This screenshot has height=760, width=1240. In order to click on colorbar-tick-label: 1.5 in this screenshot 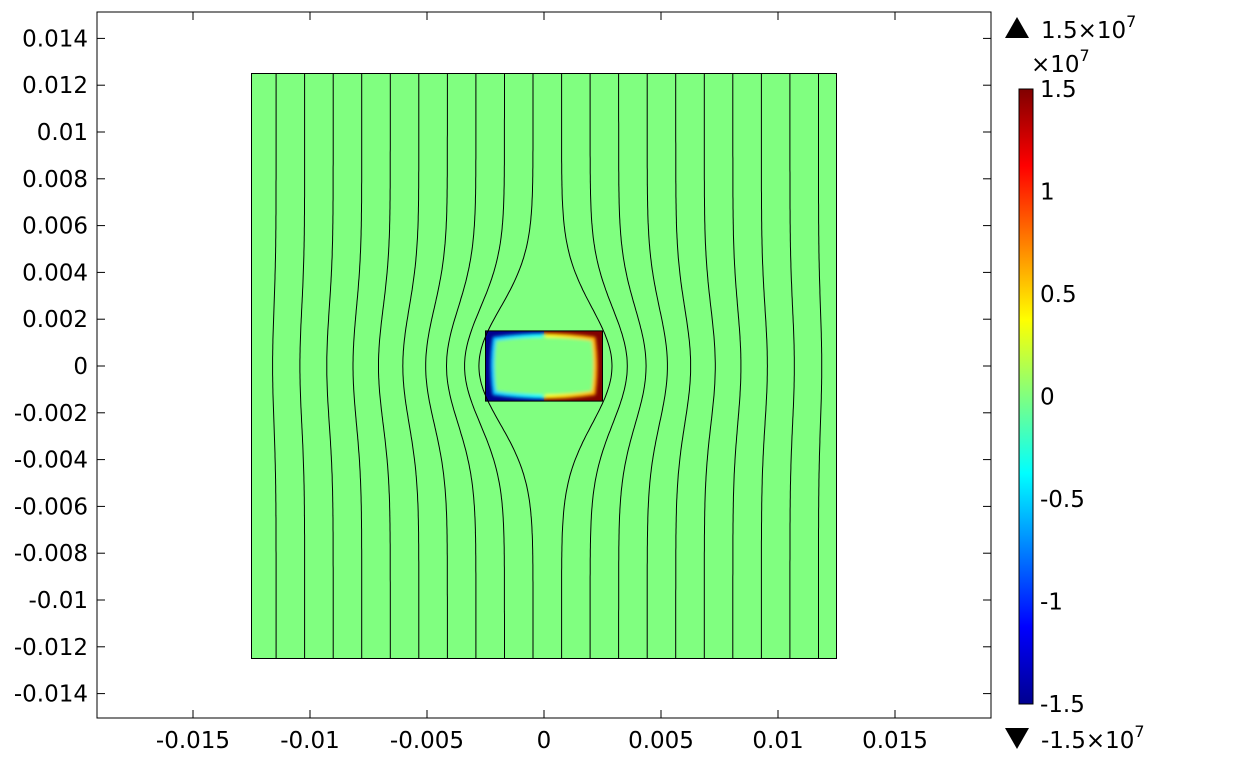, I will do `click(1058, 90)`.